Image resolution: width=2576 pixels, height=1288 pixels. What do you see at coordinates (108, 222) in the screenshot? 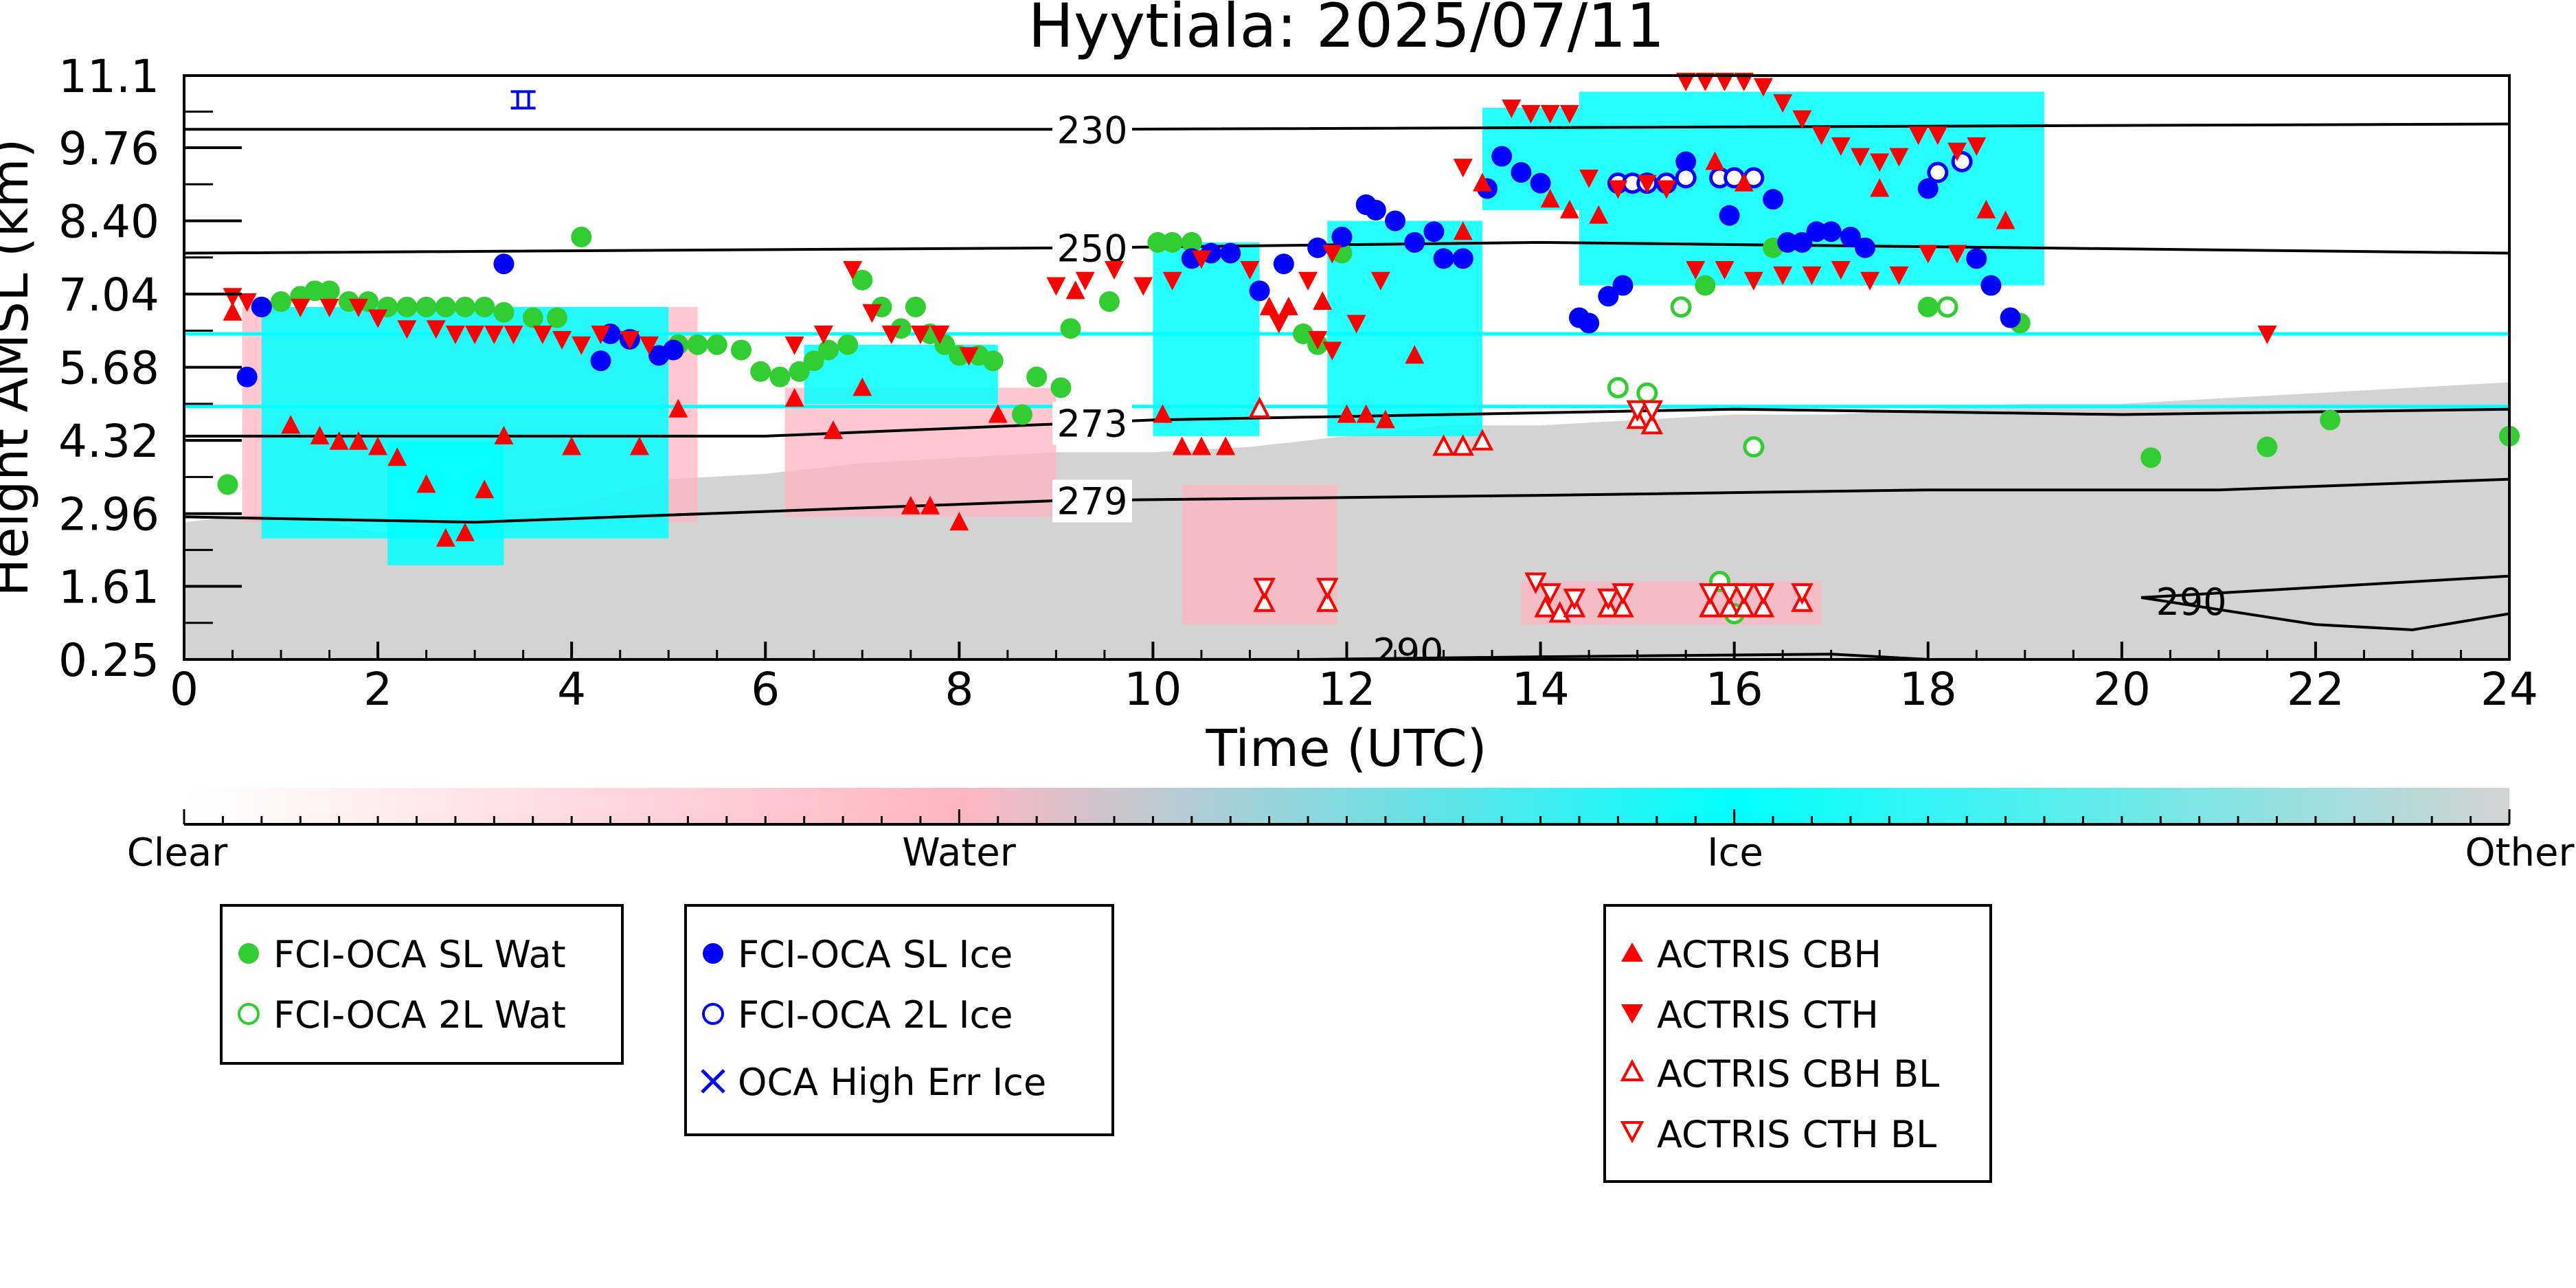
I see `y-tick-label: 8.40` at bounding box center [108, 222].